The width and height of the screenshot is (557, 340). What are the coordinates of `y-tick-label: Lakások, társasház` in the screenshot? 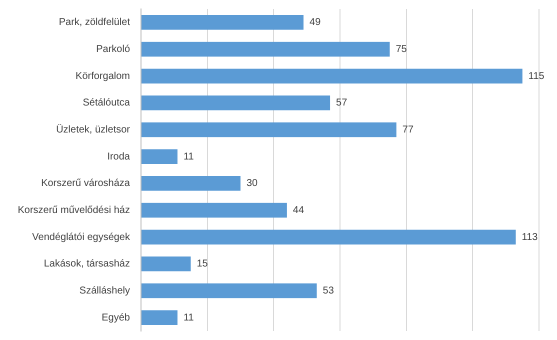 It's located at (87, 264).